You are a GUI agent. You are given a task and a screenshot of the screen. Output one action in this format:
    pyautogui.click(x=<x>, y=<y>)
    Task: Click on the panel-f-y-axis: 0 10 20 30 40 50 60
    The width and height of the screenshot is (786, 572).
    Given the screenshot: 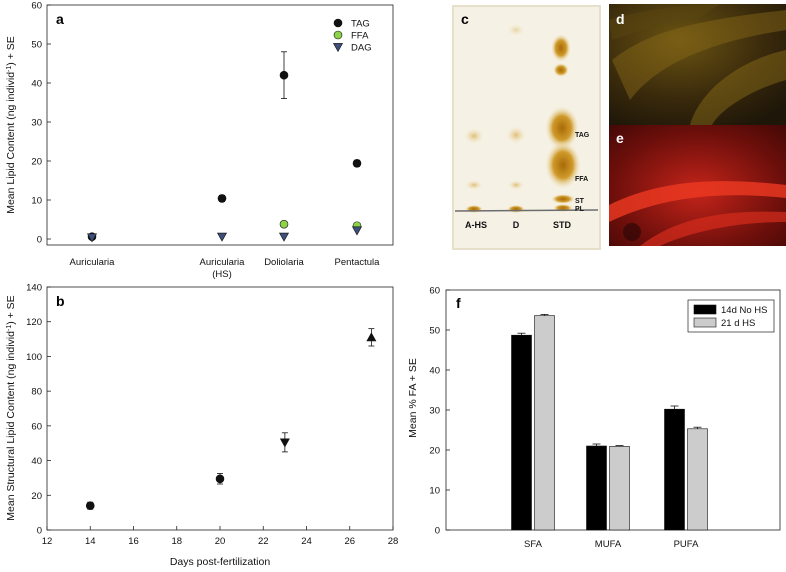 What is the action you would take?
    pyautogui.click(x=439, y=411)
    